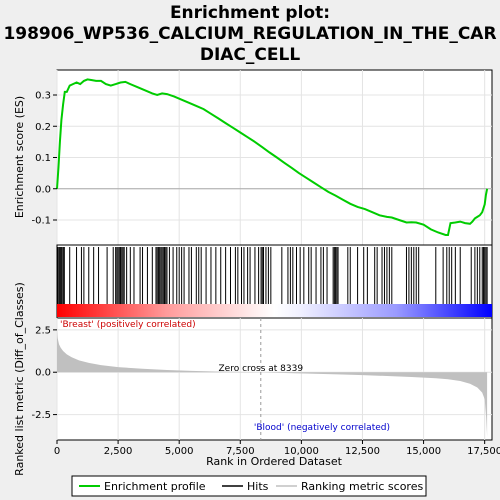 This screenshot has height=500, width=500. I want to click on es-y-tick-label: 0.1, so click(43, 158).